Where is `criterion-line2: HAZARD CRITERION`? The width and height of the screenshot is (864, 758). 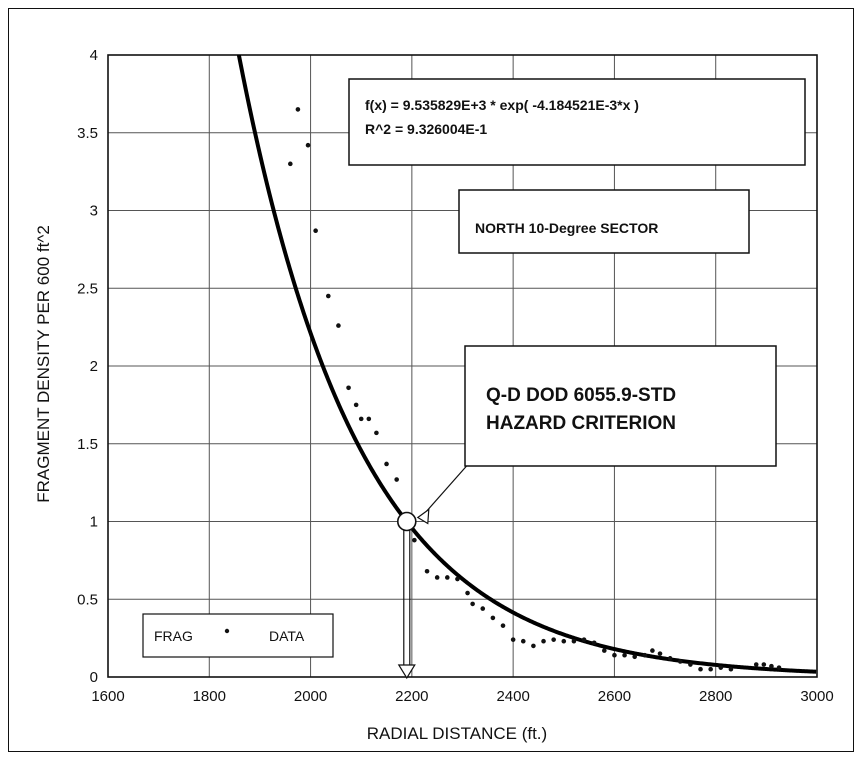
criterion-line2: HAZARD CRITERION is located at coordinates (581, 423).